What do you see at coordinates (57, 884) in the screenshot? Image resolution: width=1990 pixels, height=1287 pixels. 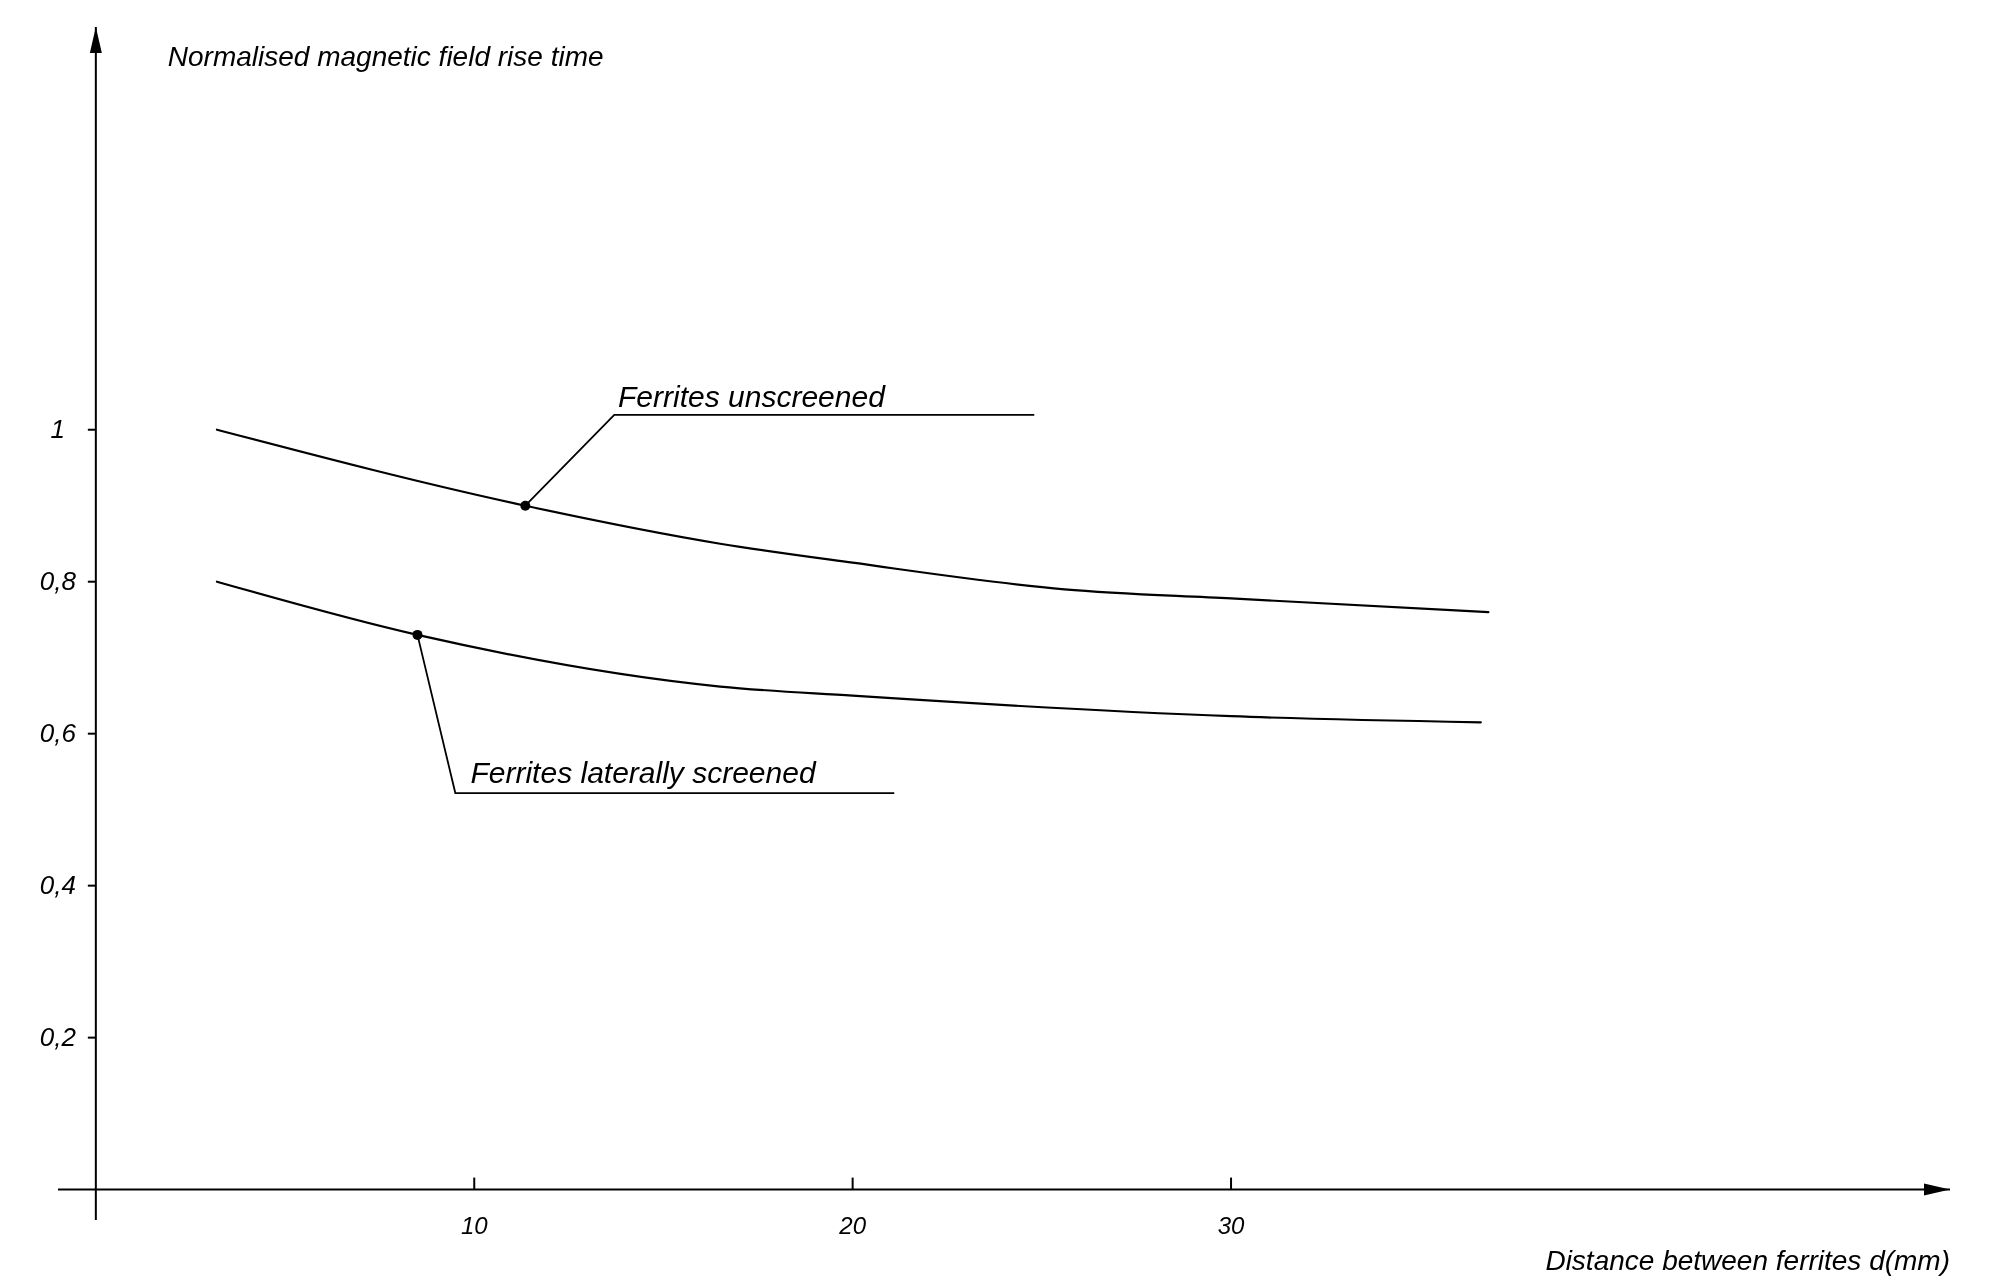 I see `y-tick-label: 0,4` at bounding box center [57, 884].